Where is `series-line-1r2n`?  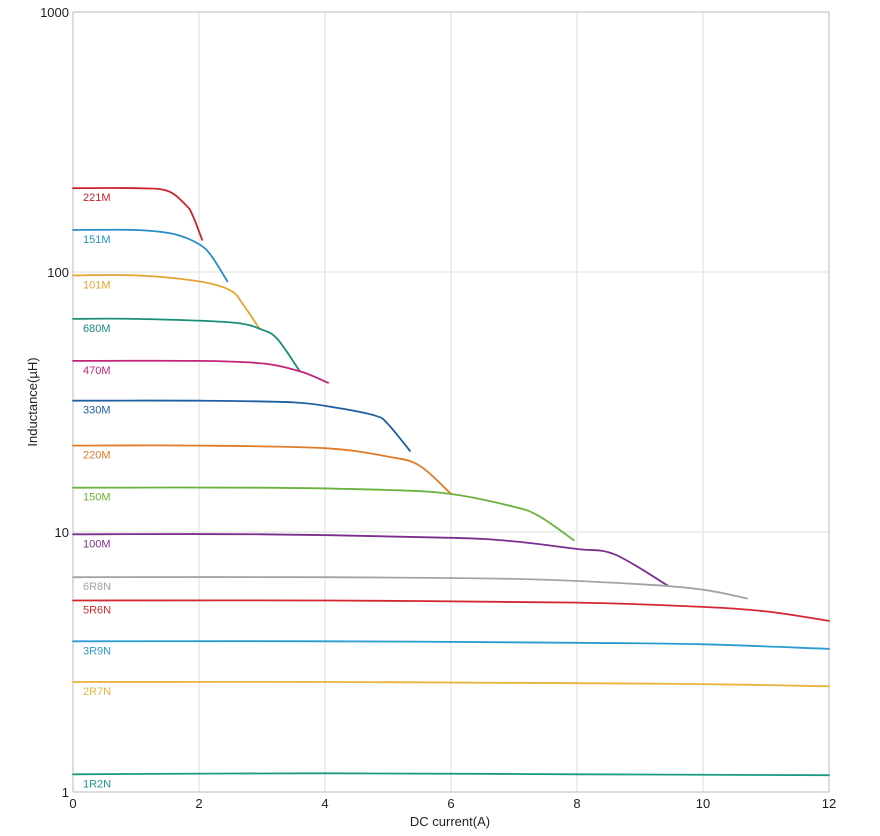
series-line-1r2n is located at coordinates (451, 774).